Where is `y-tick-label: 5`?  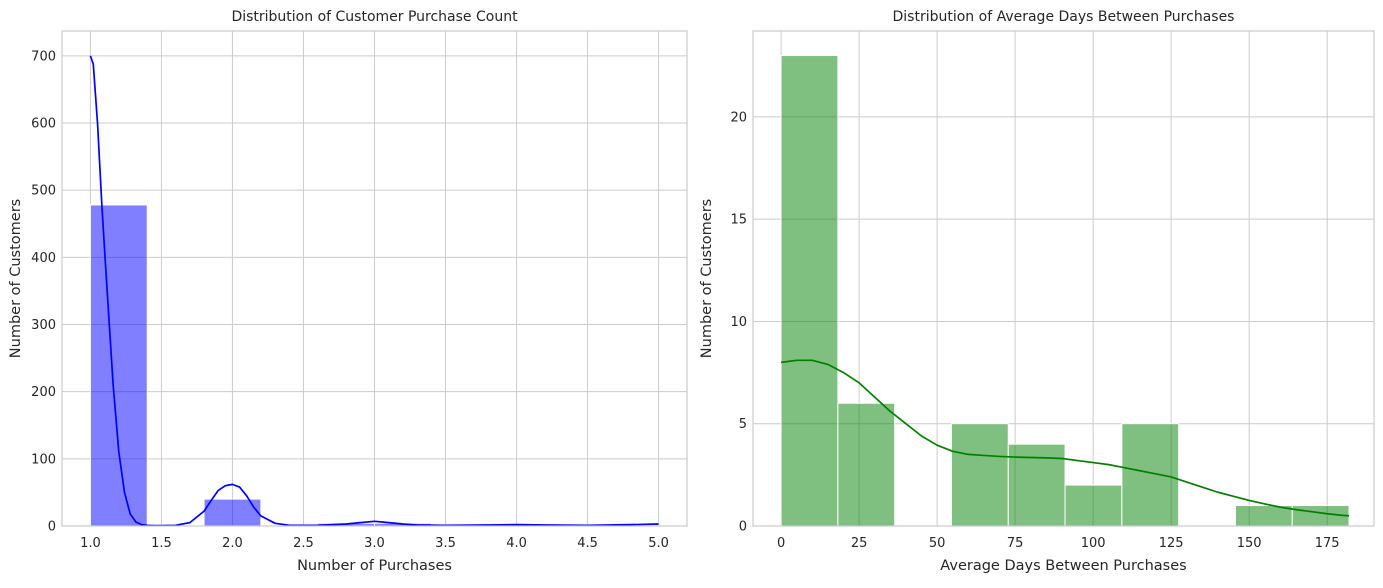 y-tick-label: 5 is located at coordinates (743, 424).